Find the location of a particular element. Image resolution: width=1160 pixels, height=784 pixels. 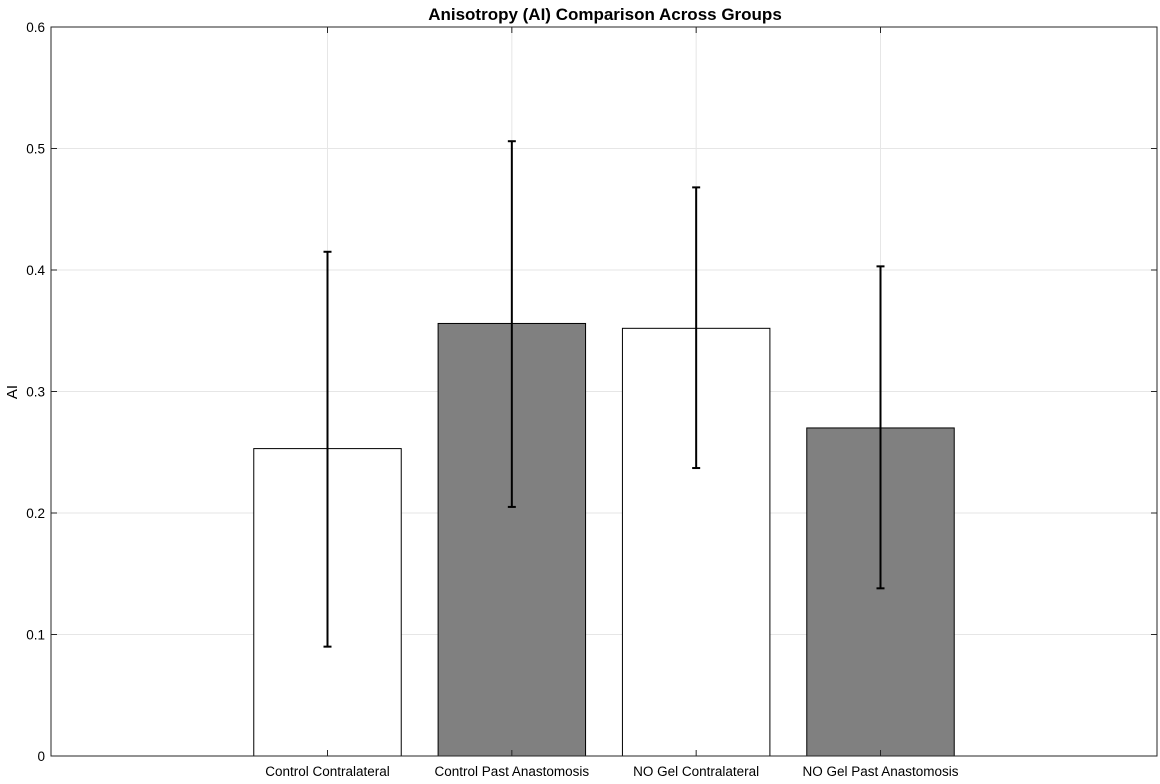

chart-title: Anisotropy (AI) Comparison Across Groups is located at coordinates (605, 14).